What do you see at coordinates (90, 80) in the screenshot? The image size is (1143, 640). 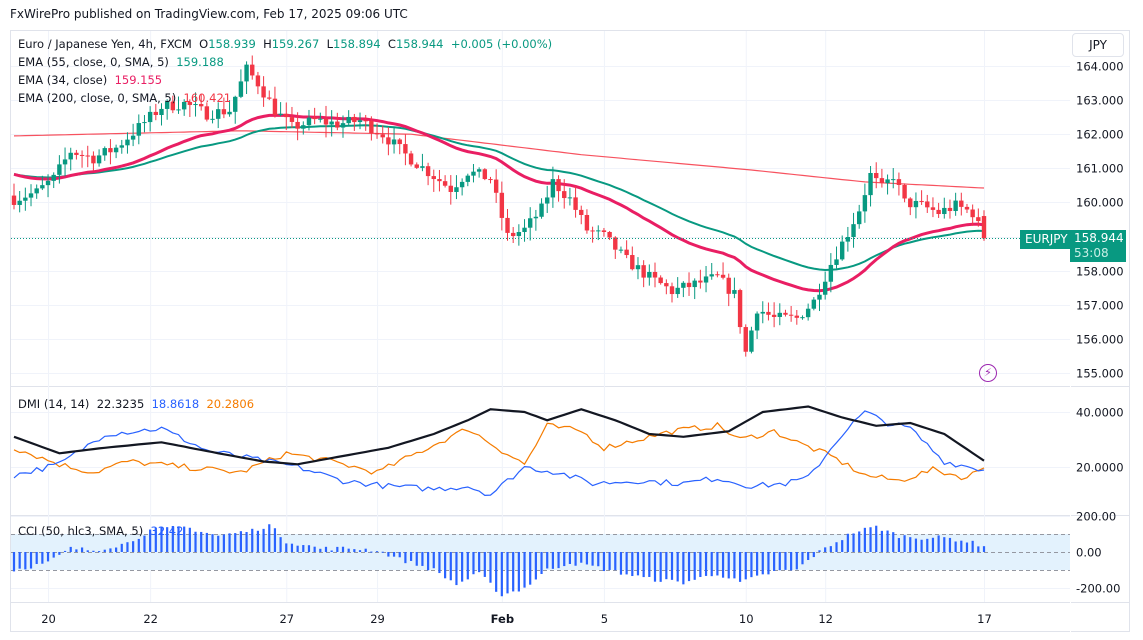 I see `ema34-legend: EMA (34, close) 159.155` at bounding box center [90, 80].